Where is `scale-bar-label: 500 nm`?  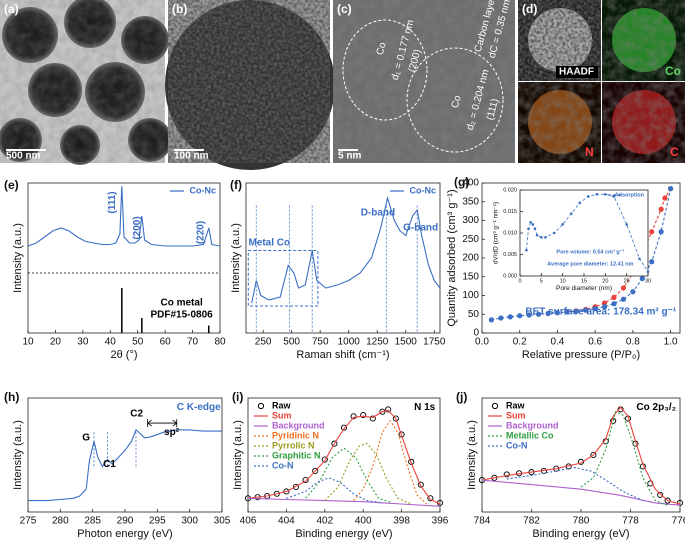 scale-bar-label: 500 nm is located at coordinates (23, 156).